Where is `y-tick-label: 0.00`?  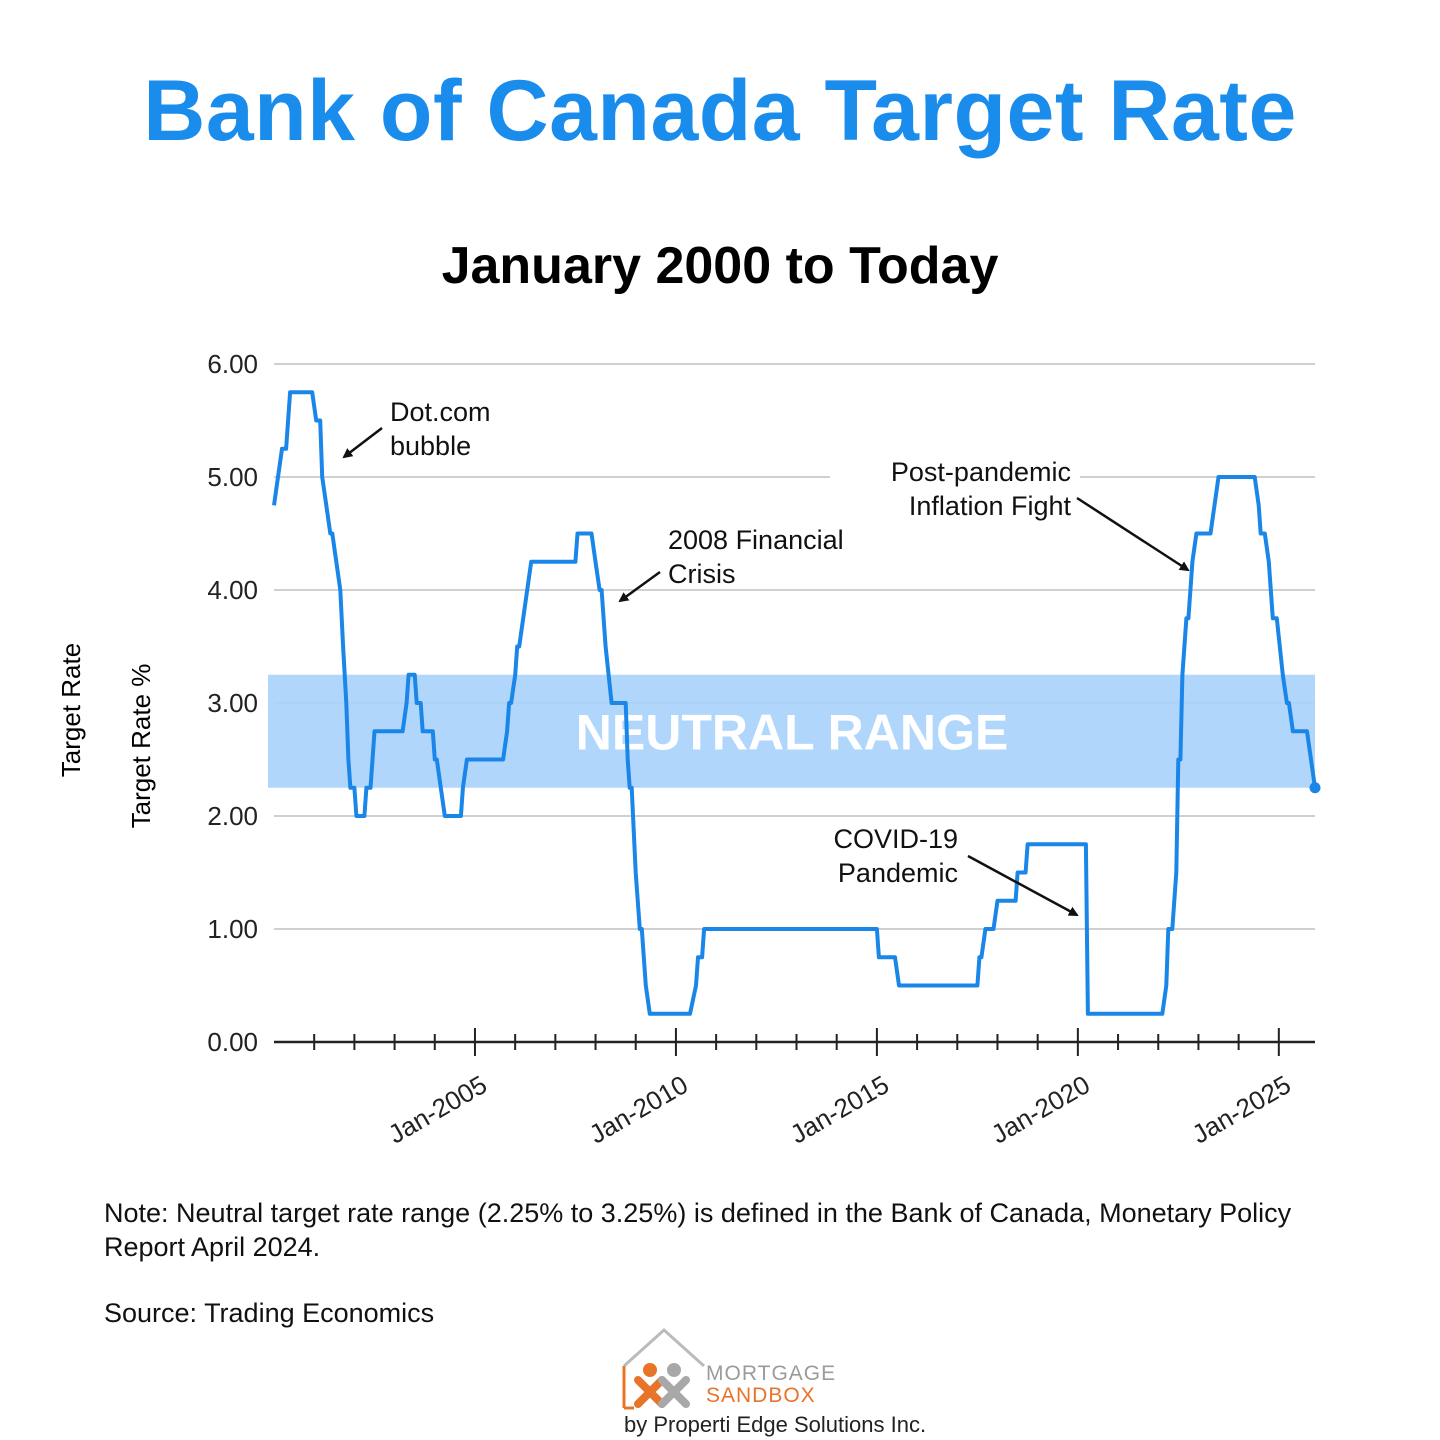
y-tick-label: 0.00 is located at coordinates (232, 1042).